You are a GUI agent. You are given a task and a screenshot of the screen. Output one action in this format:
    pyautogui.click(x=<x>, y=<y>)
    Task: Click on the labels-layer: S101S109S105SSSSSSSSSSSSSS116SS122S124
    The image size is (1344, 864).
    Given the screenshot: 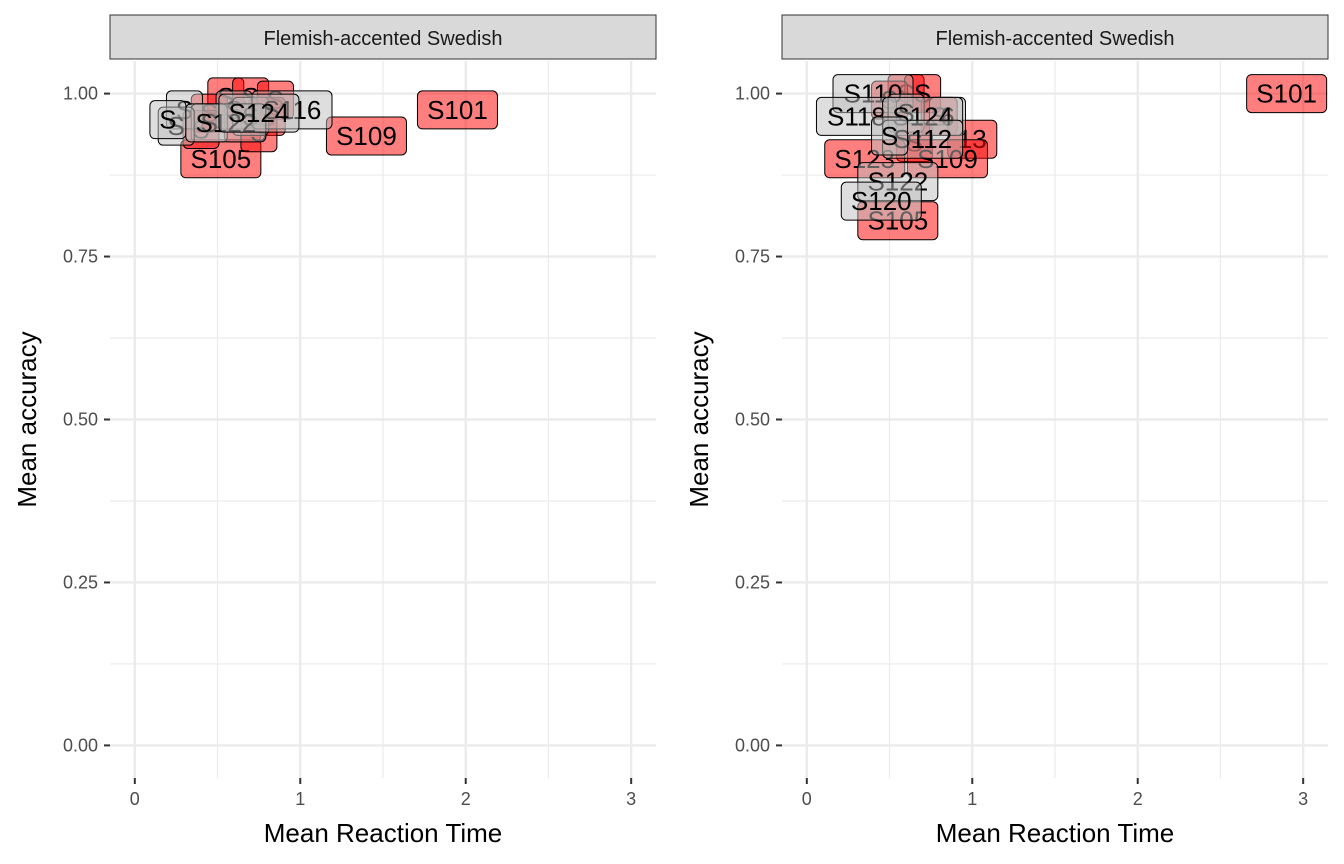 What is the action you would take?
    pyautogui.click(x=323, y=128)
    